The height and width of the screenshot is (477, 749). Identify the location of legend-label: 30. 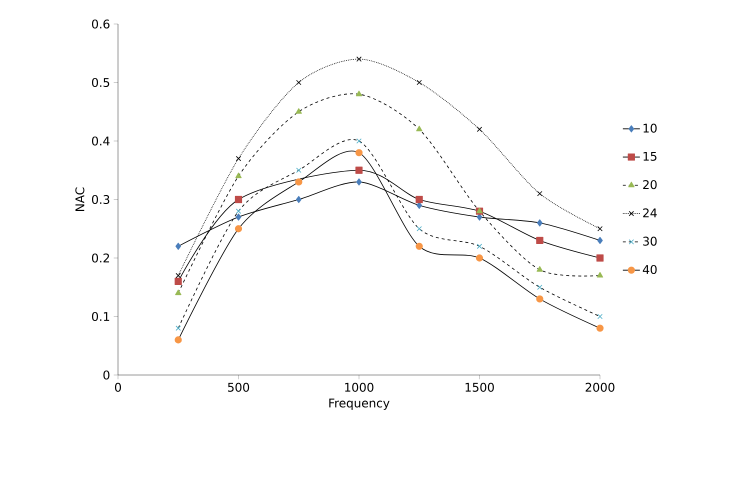
(650, 241).